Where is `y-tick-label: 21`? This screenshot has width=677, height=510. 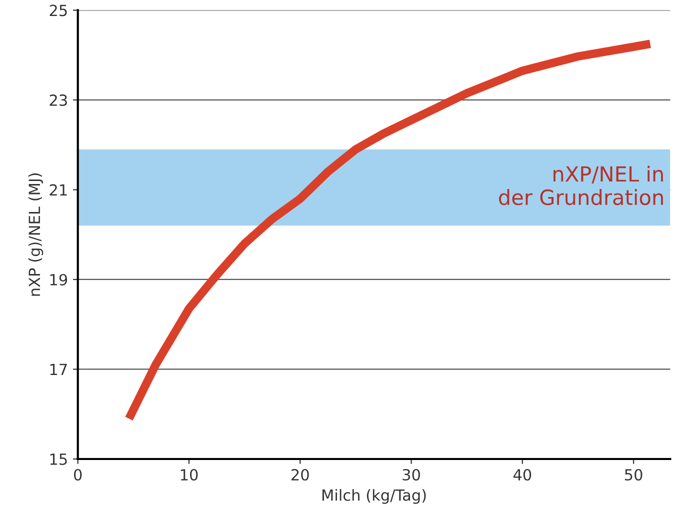 y-tick-label: 21 is located at coordinates (58, 190).